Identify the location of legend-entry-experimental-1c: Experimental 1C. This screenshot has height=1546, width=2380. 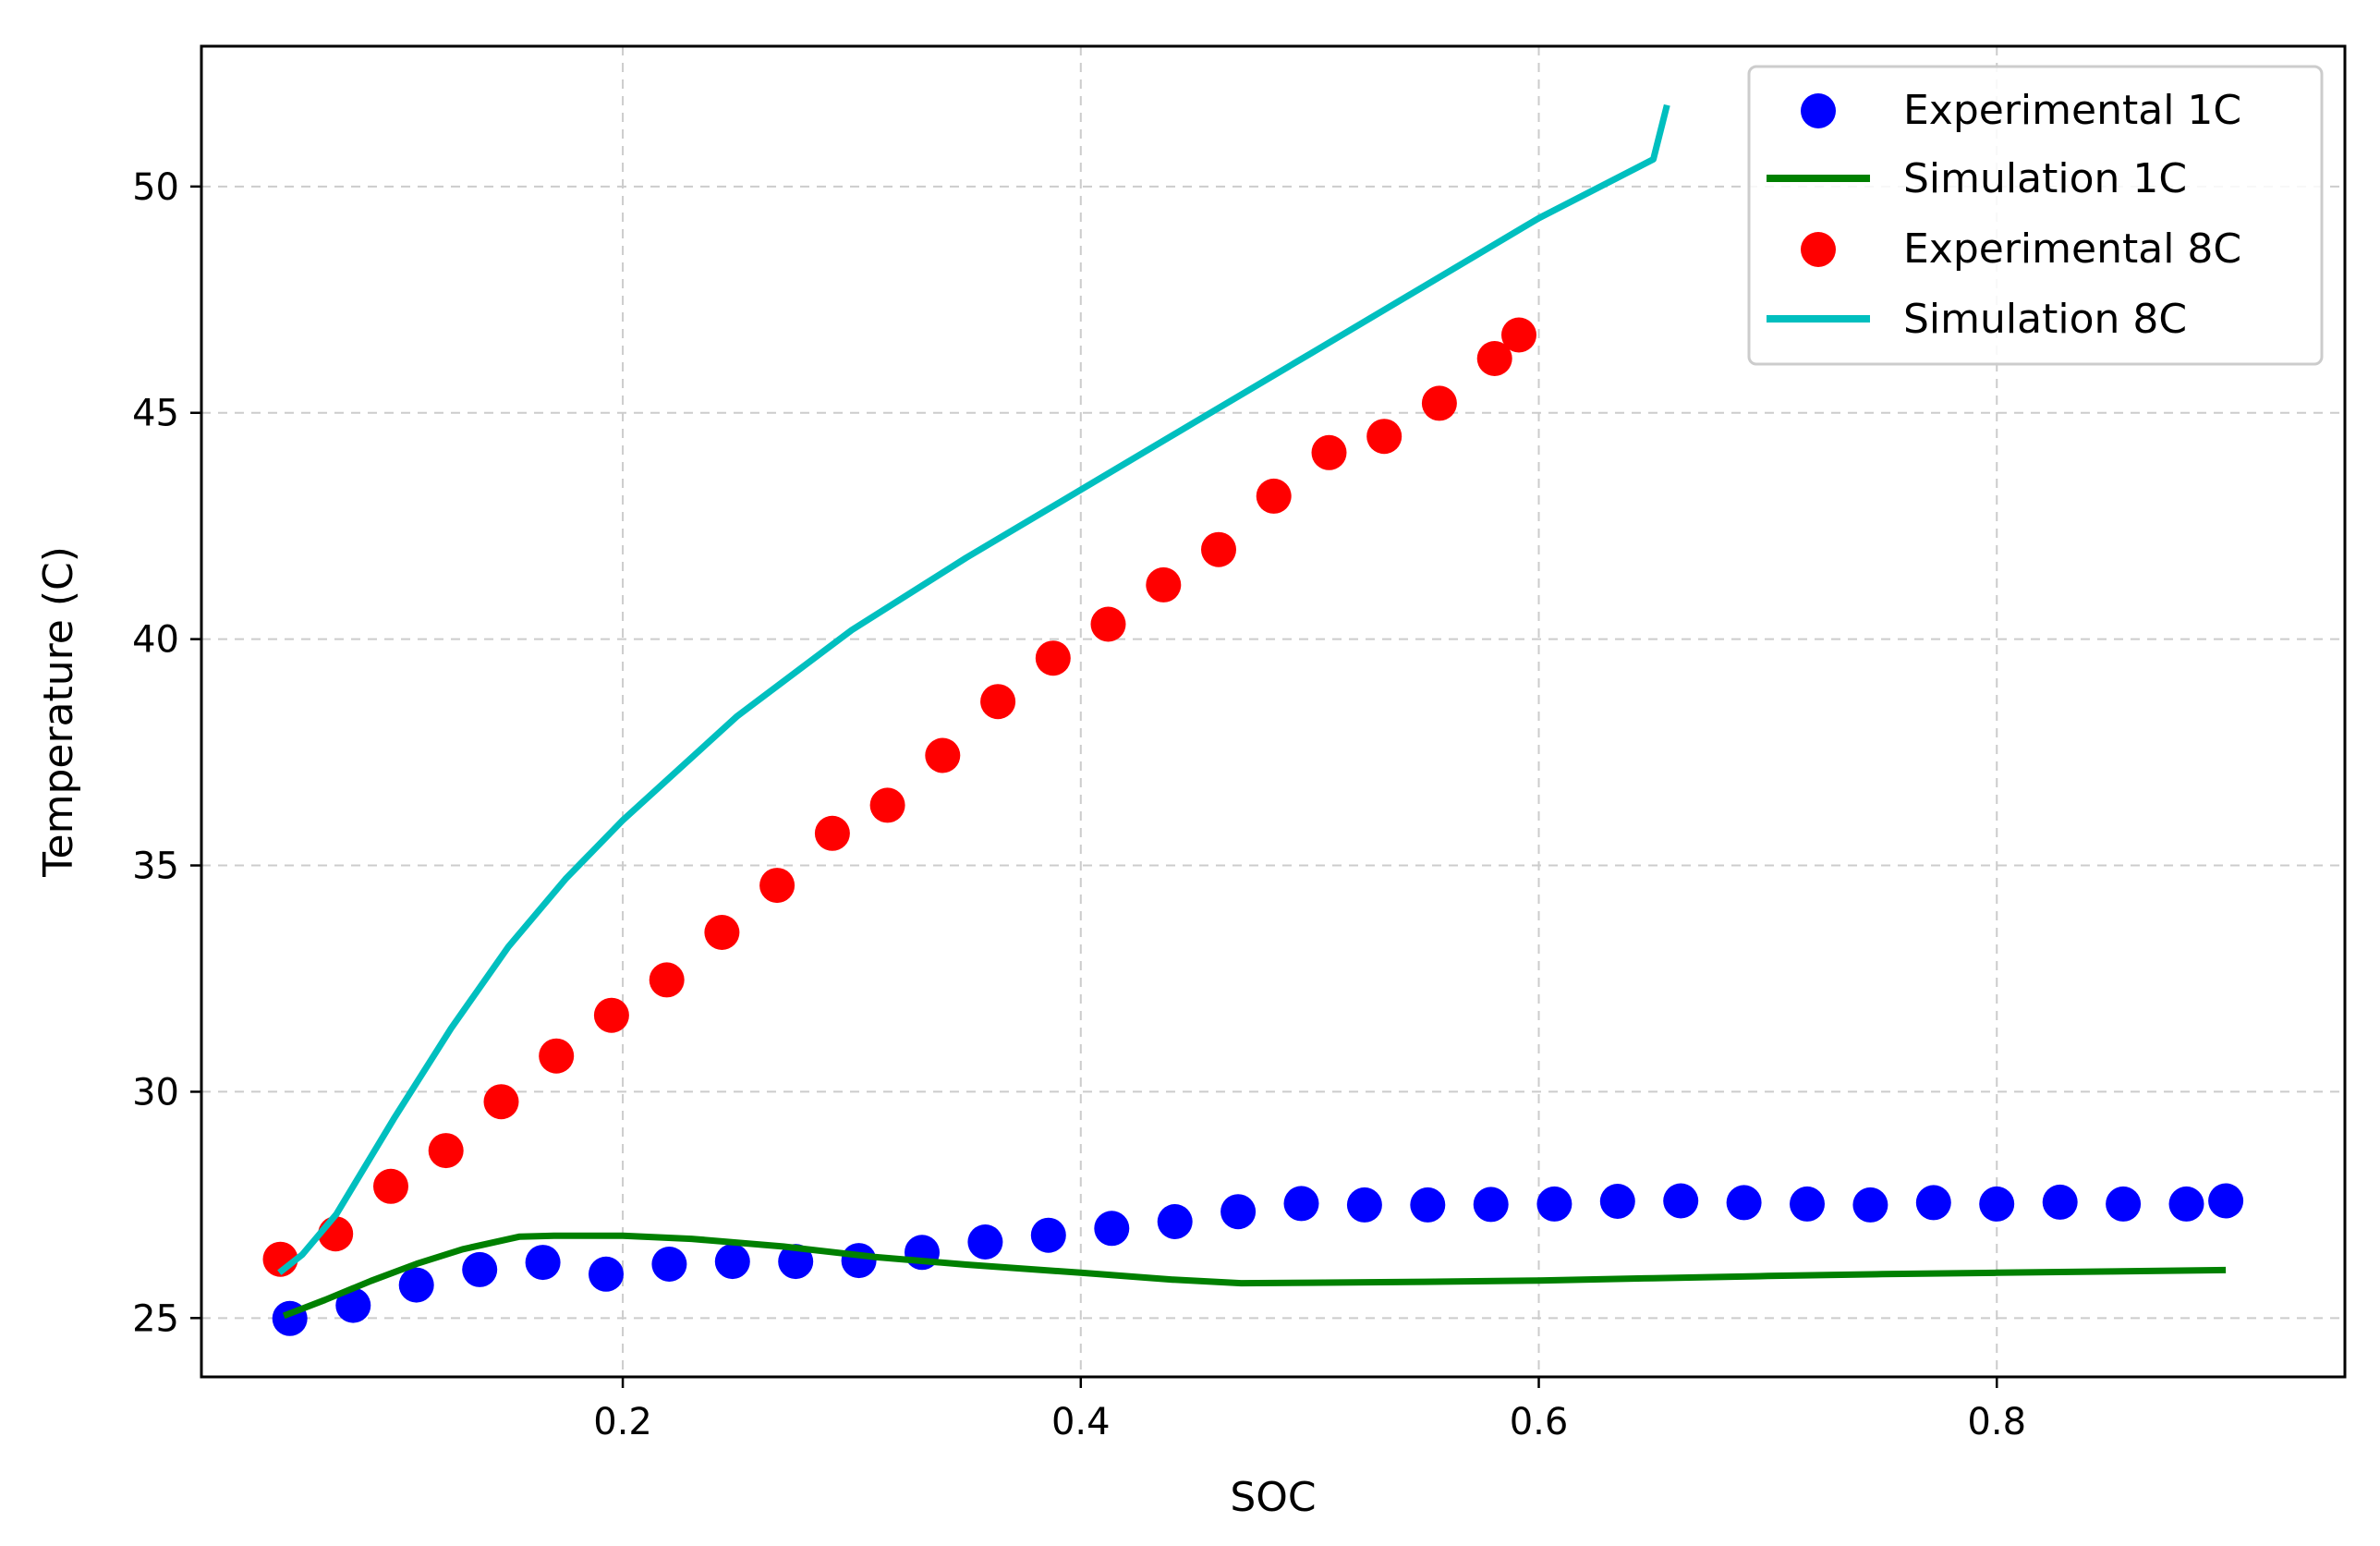
(2021, 110).